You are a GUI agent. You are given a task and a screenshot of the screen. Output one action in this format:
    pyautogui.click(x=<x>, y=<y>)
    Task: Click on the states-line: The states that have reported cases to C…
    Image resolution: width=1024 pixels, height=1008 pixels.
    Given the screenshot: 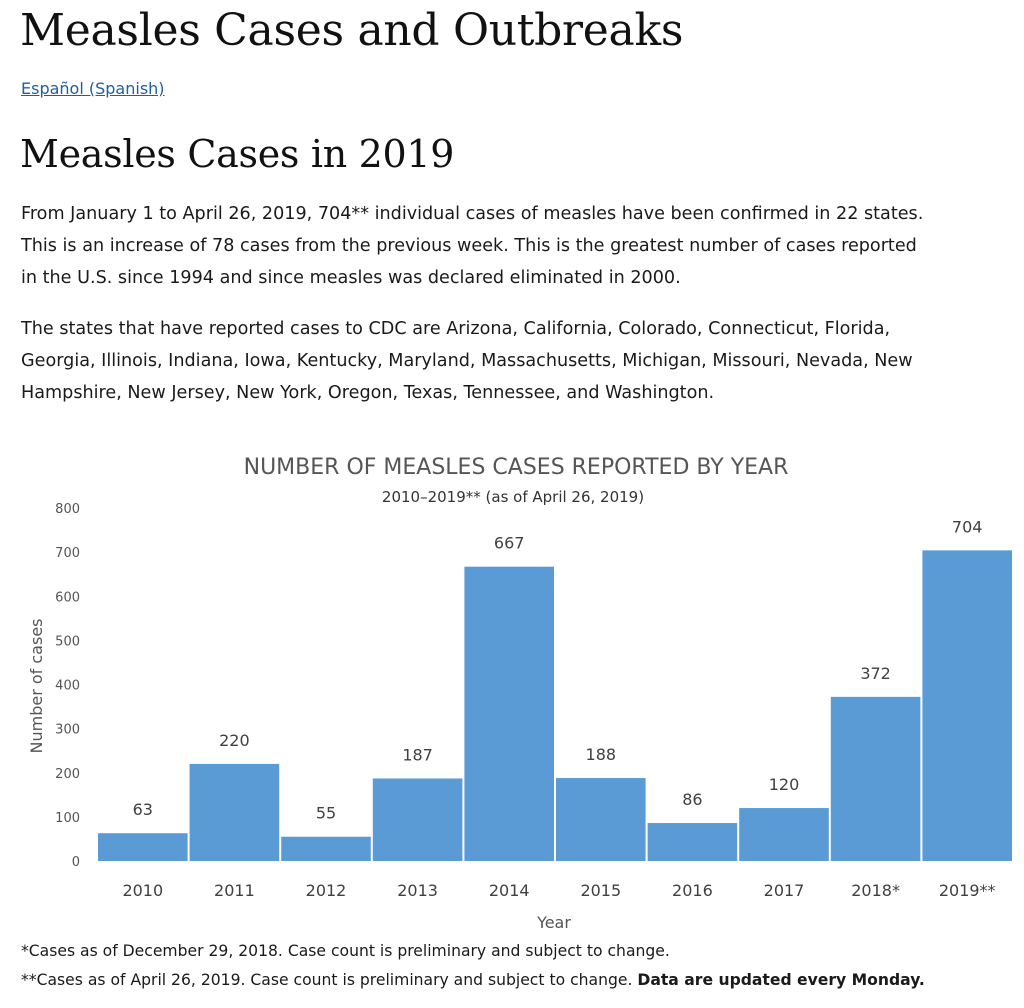 What is the action you would take?
    pyautogui.click(x=456, y=329)
    